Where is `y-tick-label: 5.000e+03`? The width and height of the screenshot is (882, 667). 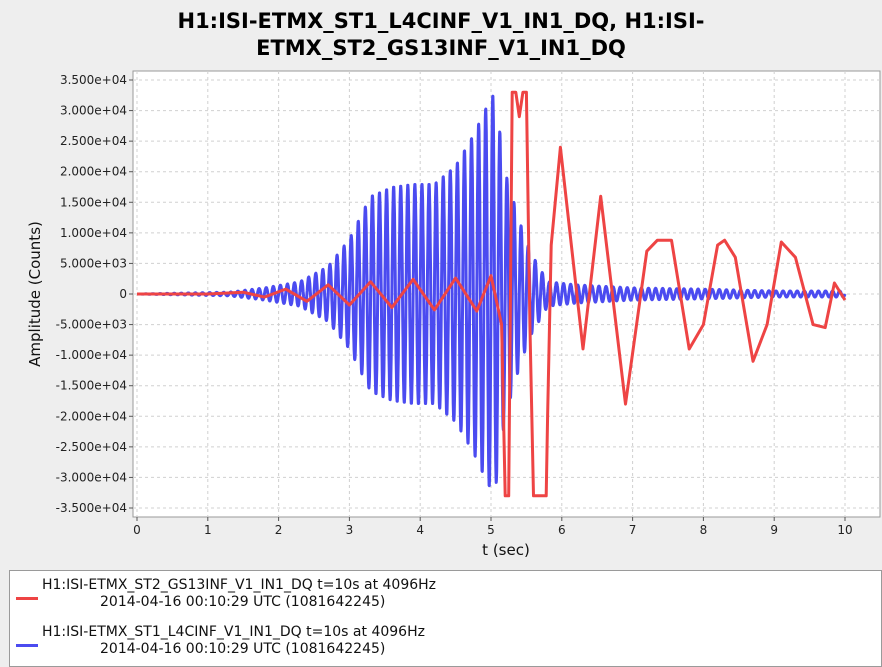 y-tick-label: 5.000e+03 is located at coordinates (93, 263).